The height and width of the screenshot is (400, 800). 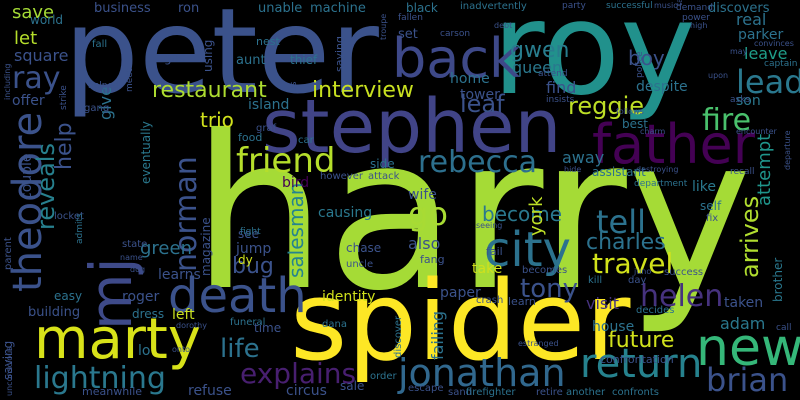 What do you see at coordinates (460, 321) in the screenshot?
I see `word-spider: spider` at bounding box center [460, 321].